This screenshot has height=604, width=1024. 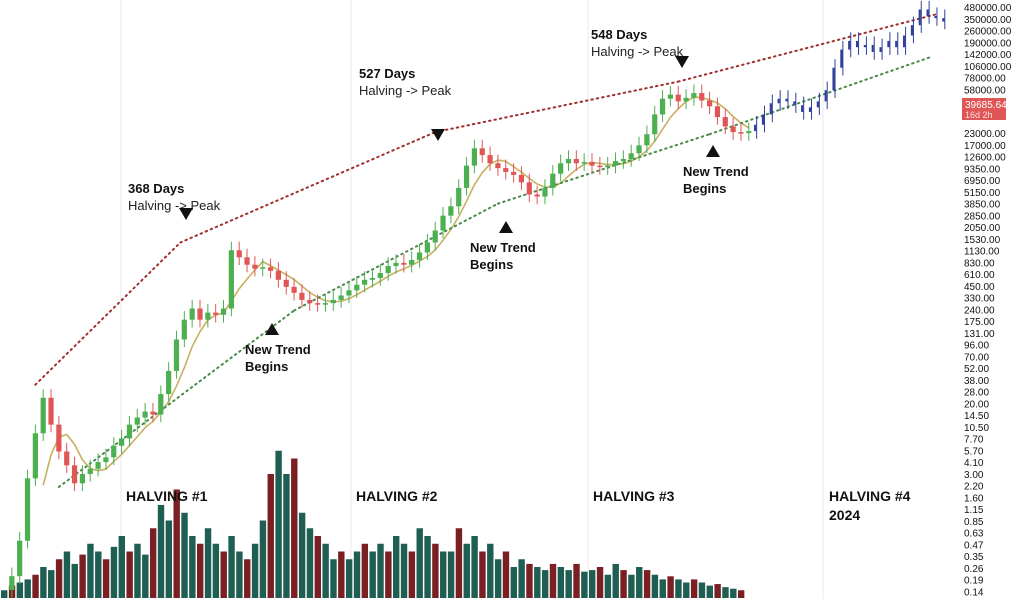 What do you see at coordinates (988, 67) in the screenshot?
I see `y-tick-label: 106000.00` at bounding box center [988, 67].